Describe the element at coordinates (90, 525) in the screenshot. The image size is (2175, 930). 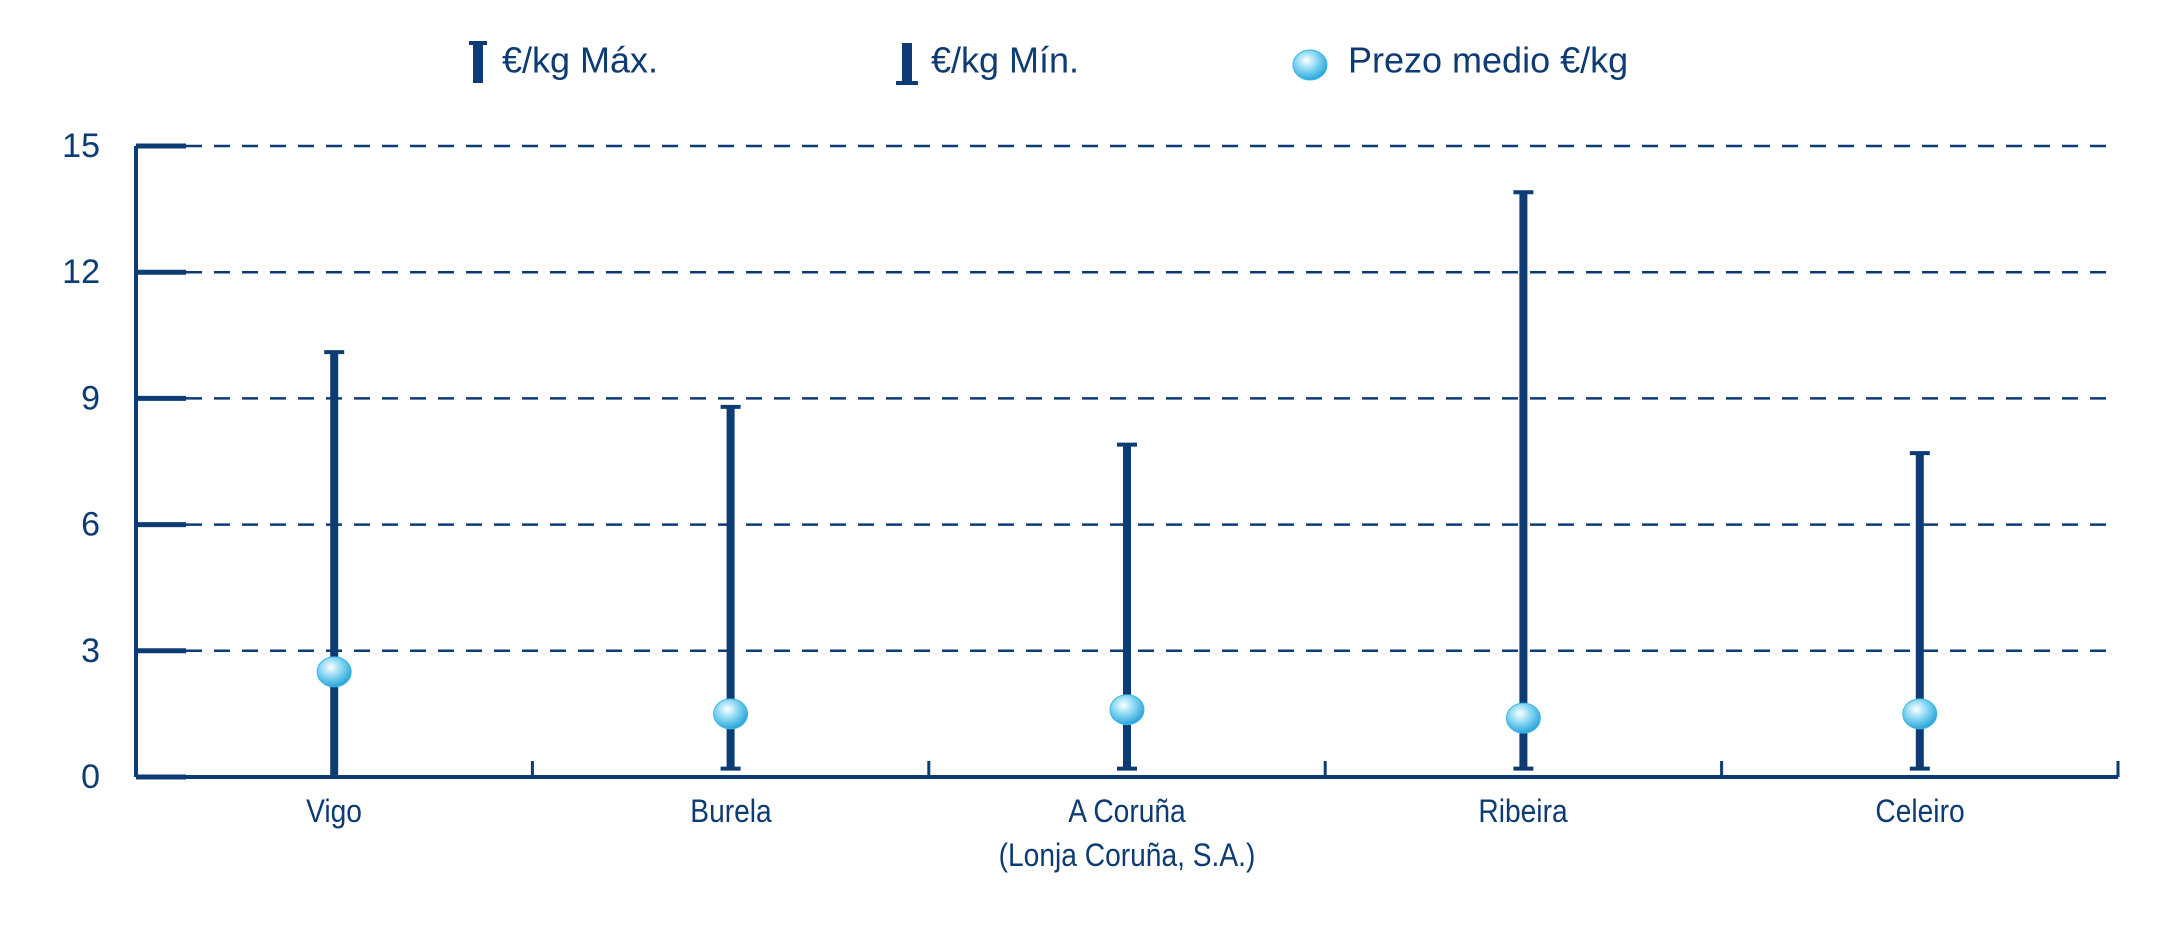
I see `y-tick-label: 6` at that location.